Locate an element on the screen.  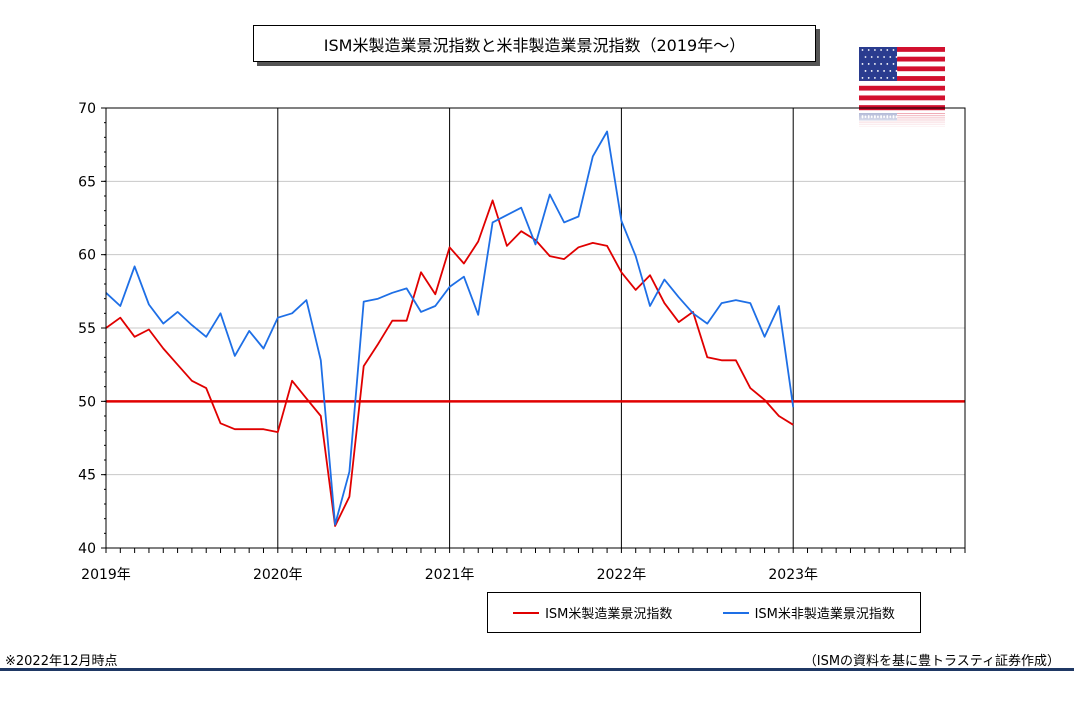
flag-canton is located at coordinates (878, 64).